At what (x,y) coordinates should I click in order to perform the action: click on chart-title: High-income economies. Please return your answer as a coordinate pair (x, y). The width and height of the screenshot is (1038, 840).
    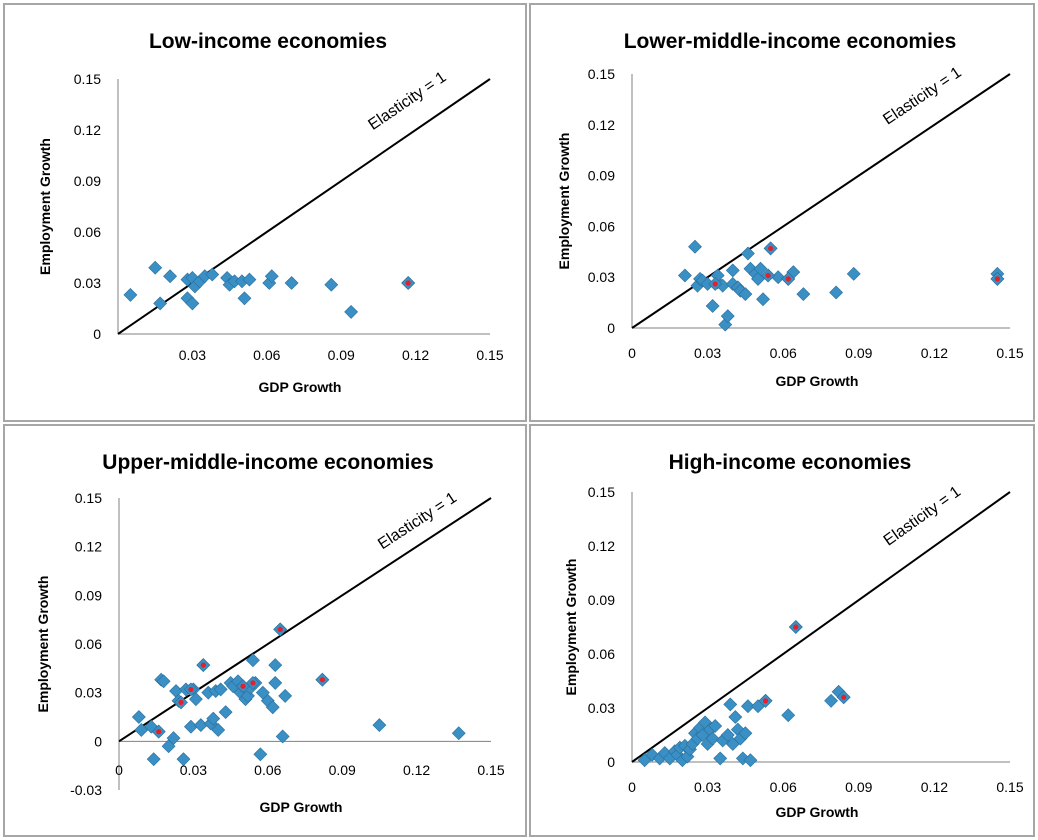
    Looking at the image, I should click on (790, 462).